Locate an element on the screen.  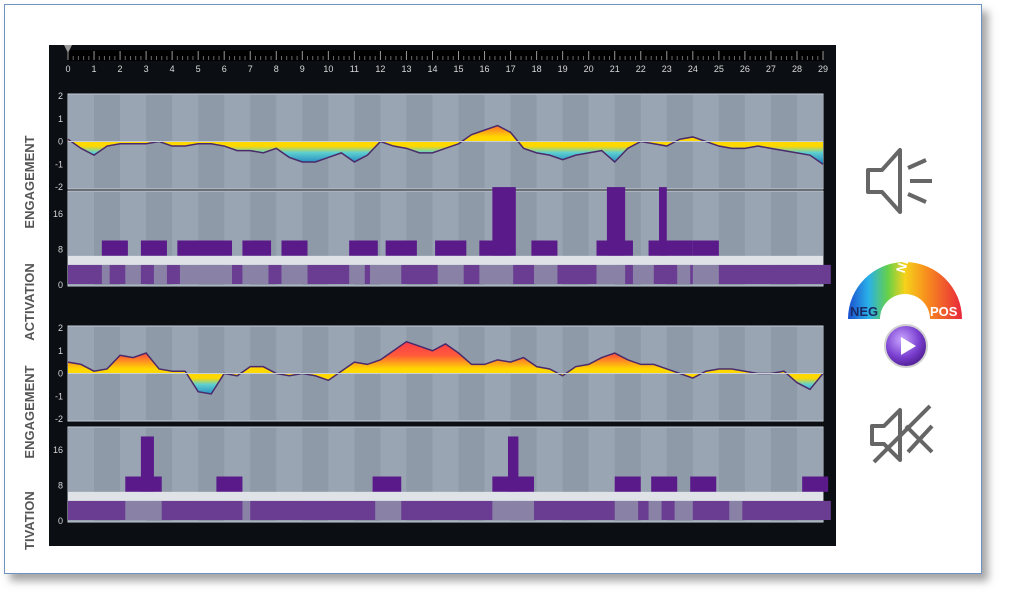
x-tick-label: 7 is located at coordinates (250, 69).